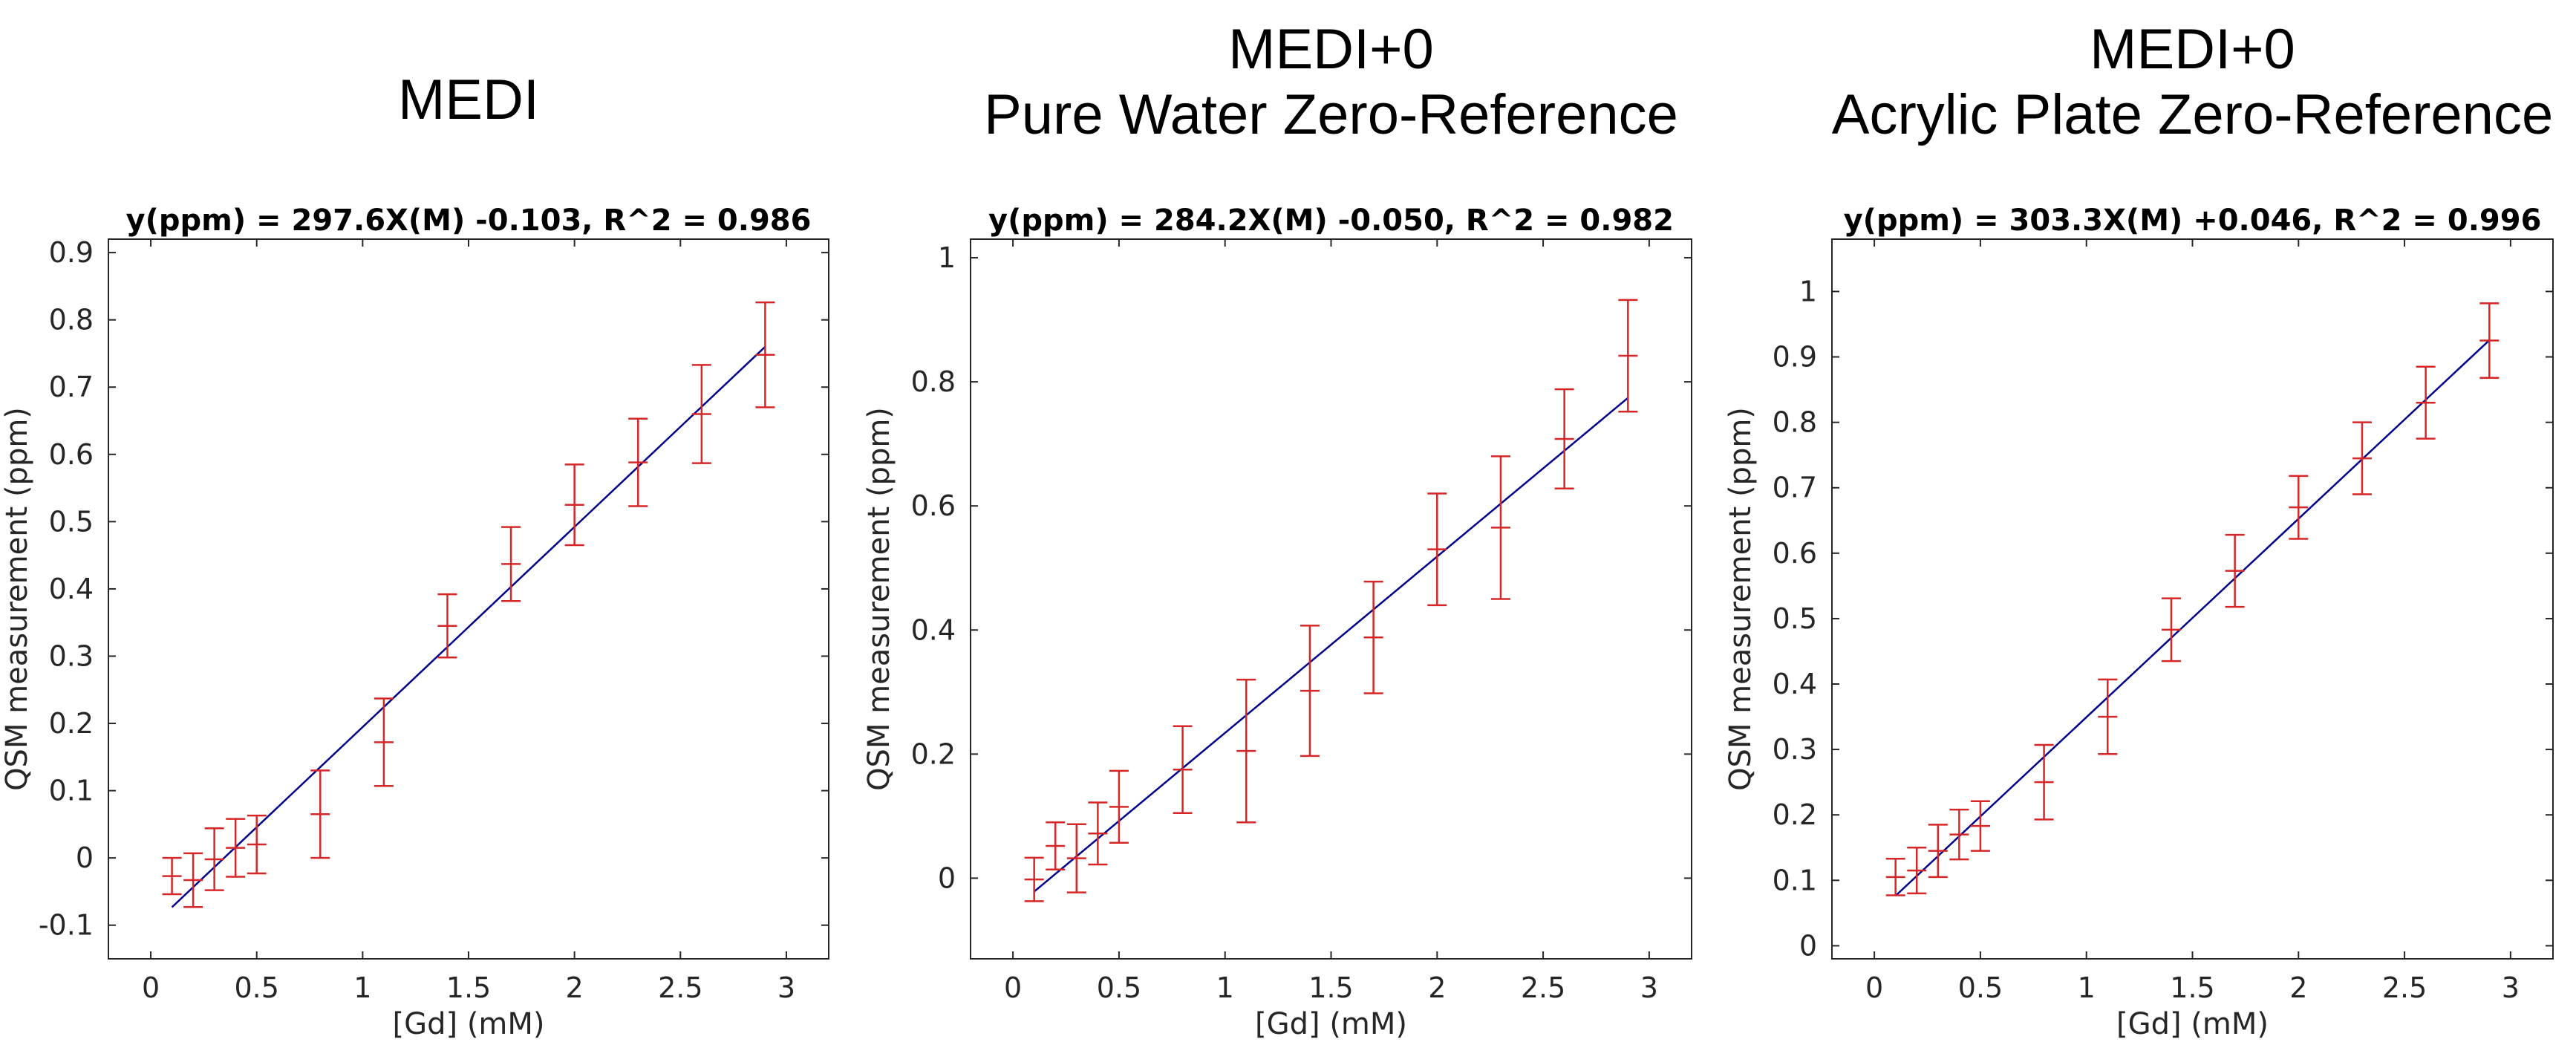 This screenshot has width=2576, height=1042. I want to click on chart-heading-line-2: Acrylic Plate Zero-Reference, so click(2192, 114).